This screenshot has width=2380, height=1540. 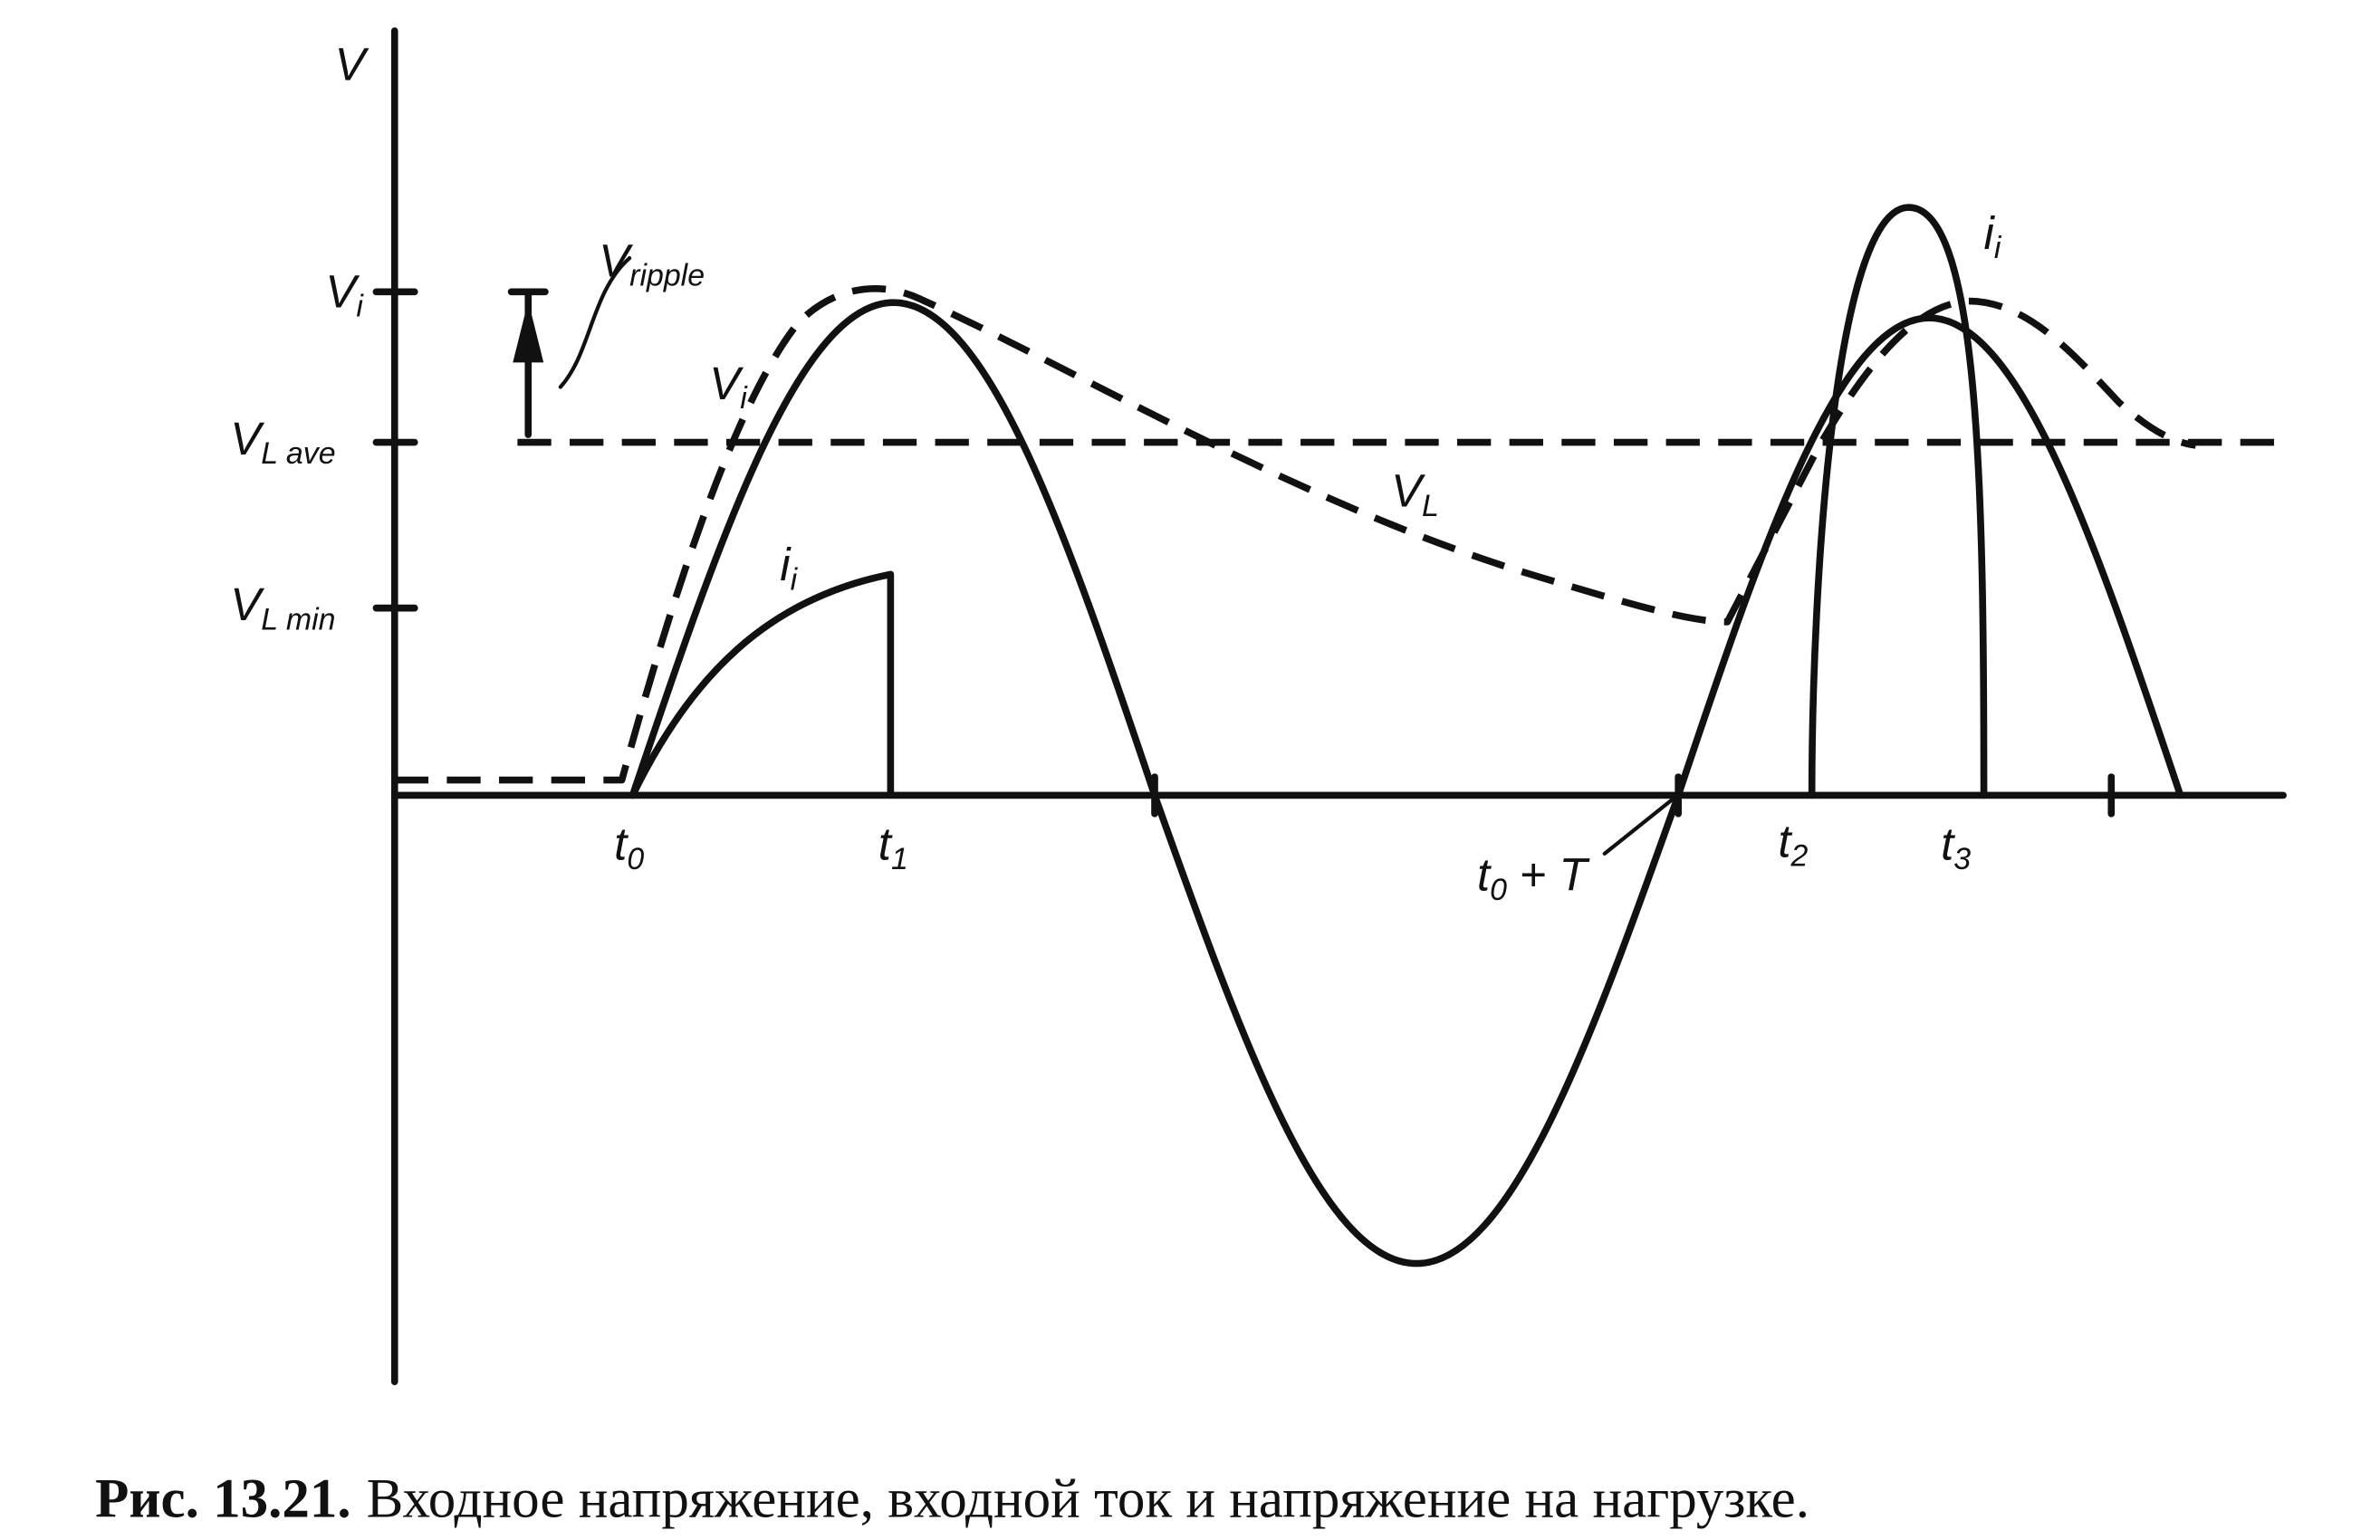 What do you see at coordinates (667, 276) in the screenshot?
I see `text-part: ripple` at bounding box center [667, 276].